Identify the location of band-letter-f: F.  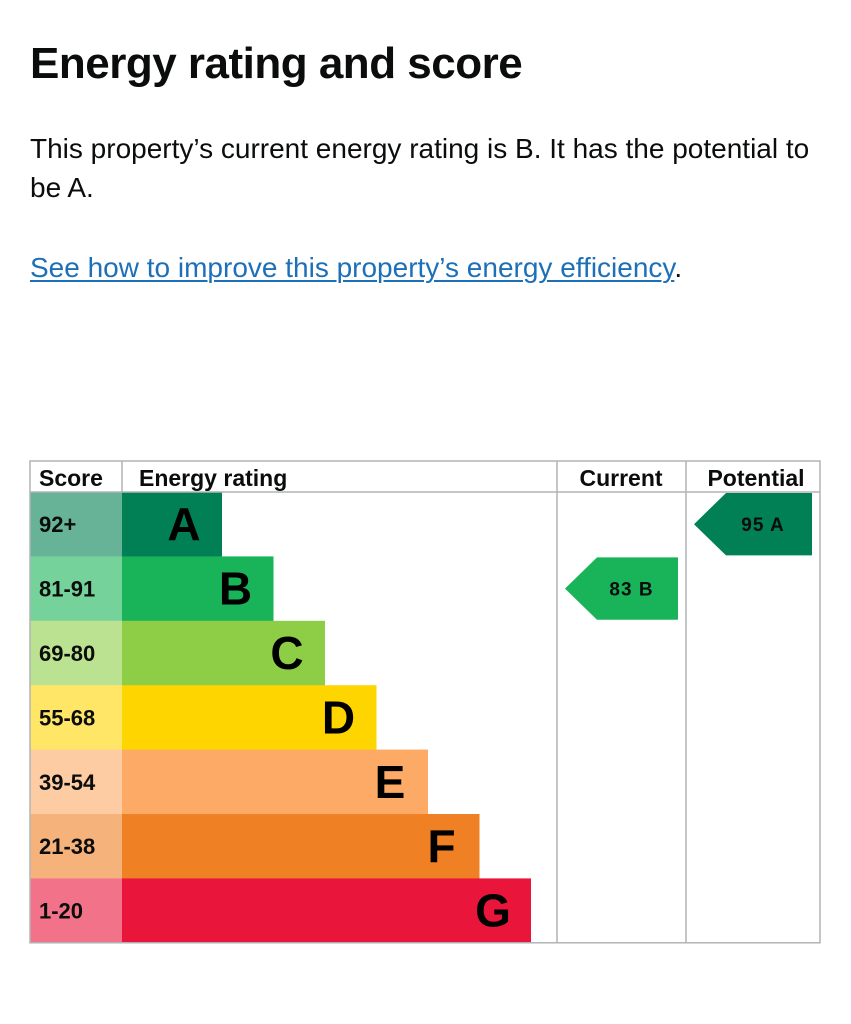
(441, 846).